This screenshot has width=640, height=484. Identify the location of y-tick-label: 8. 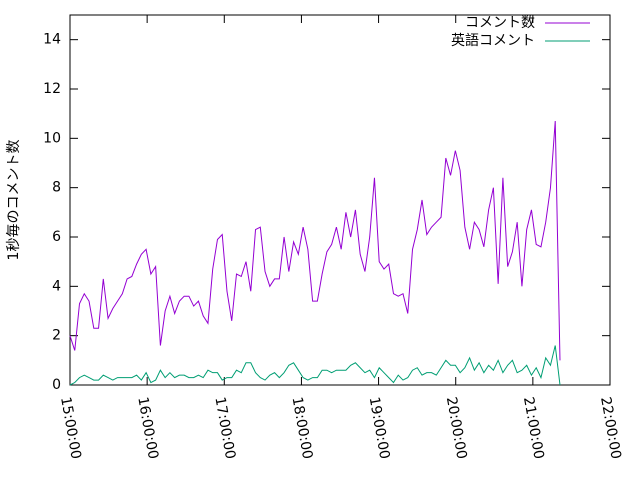
(56, 188).